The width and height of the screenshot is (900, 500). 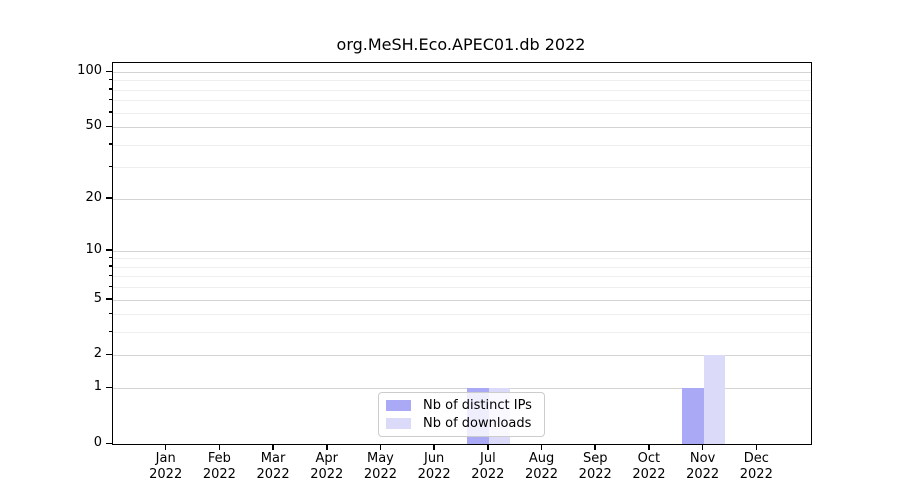 What do you see at coordinates (541, 447) in the screenshot?
I see `x-tick-aug` at bounding box center [541, 447].